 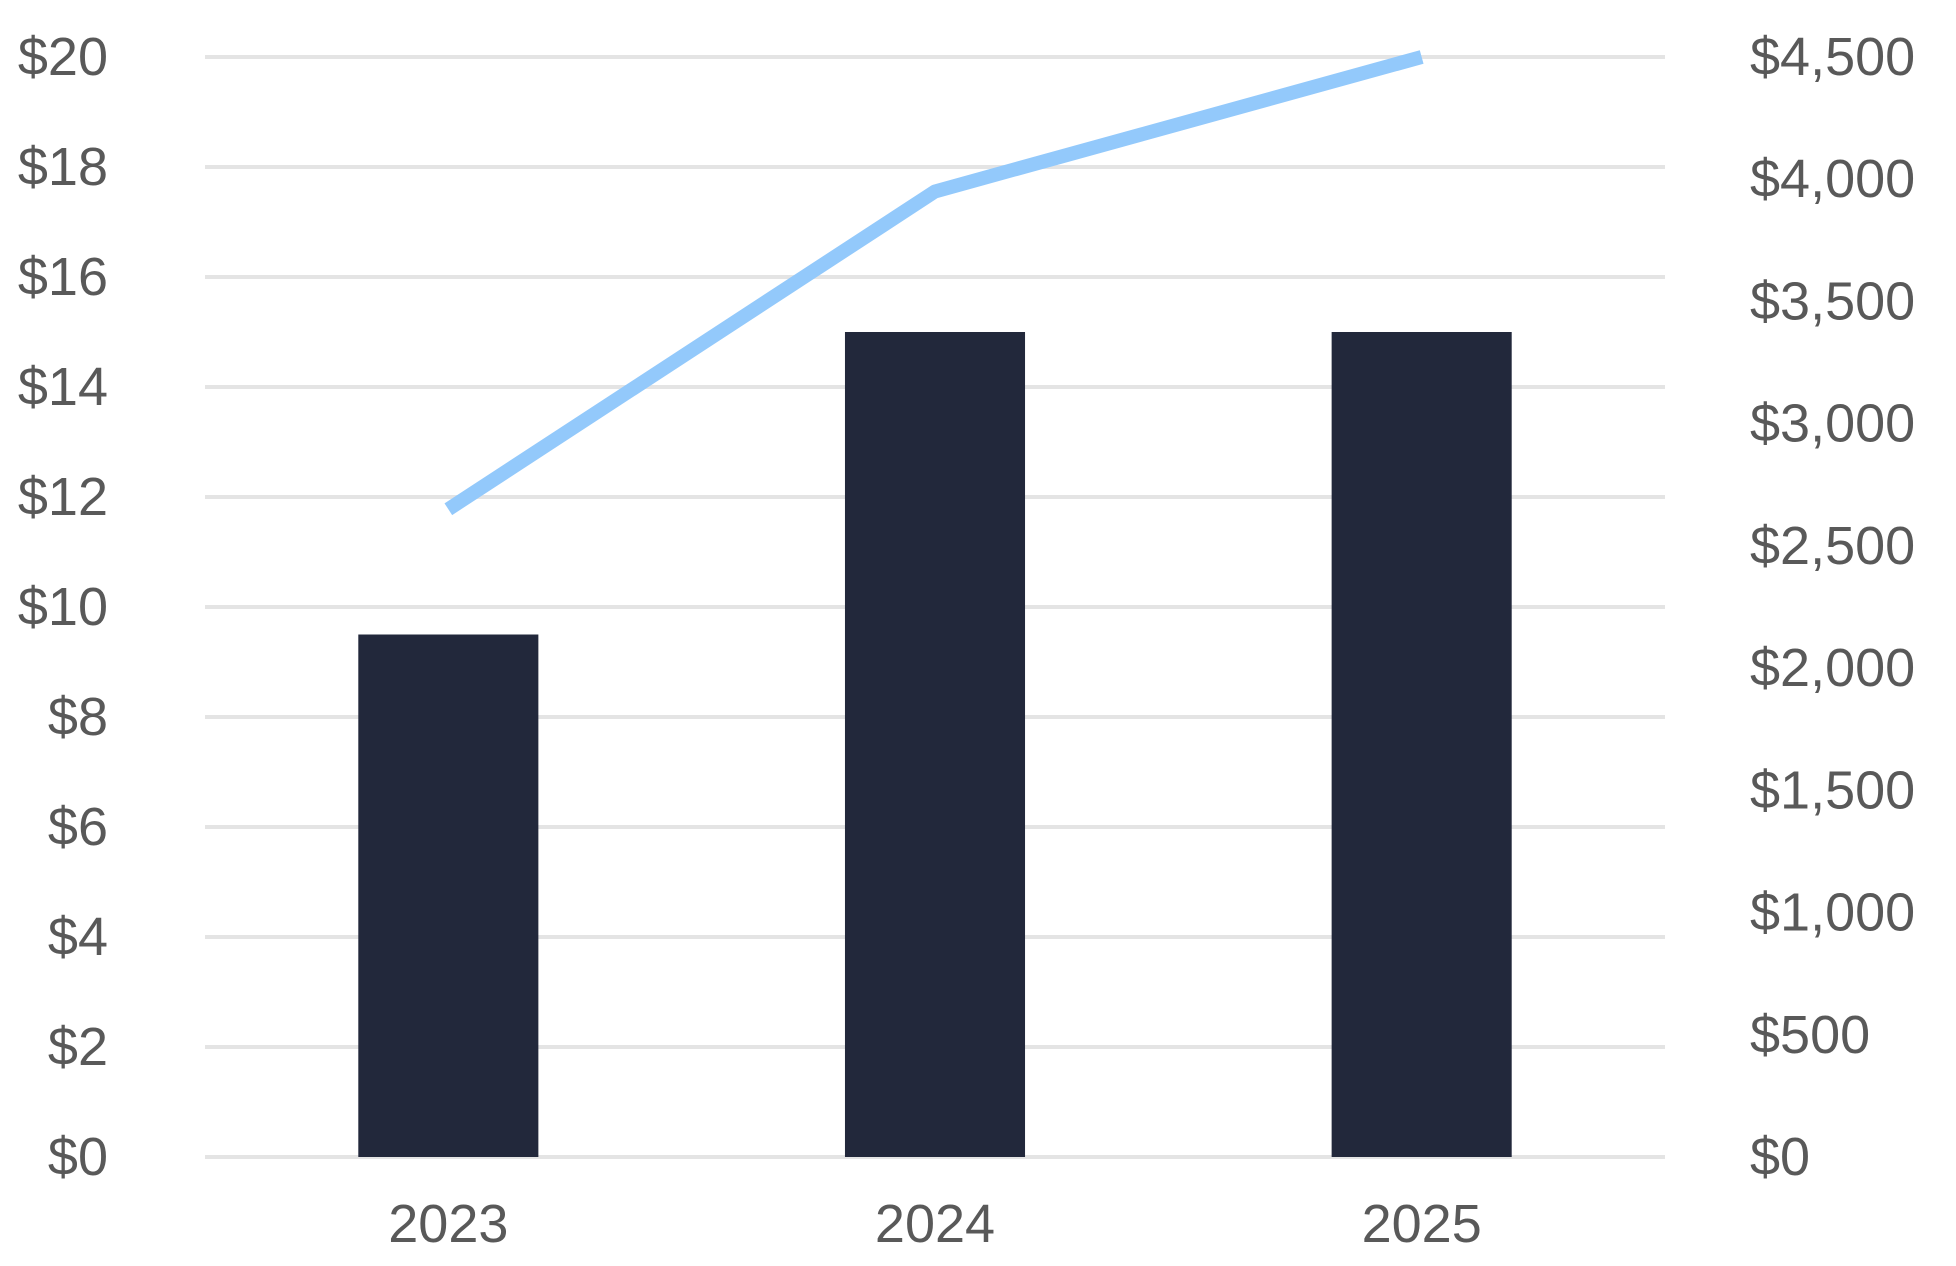 I want to click on left-axis-tick-label: $4, so click(x=78, y=937).